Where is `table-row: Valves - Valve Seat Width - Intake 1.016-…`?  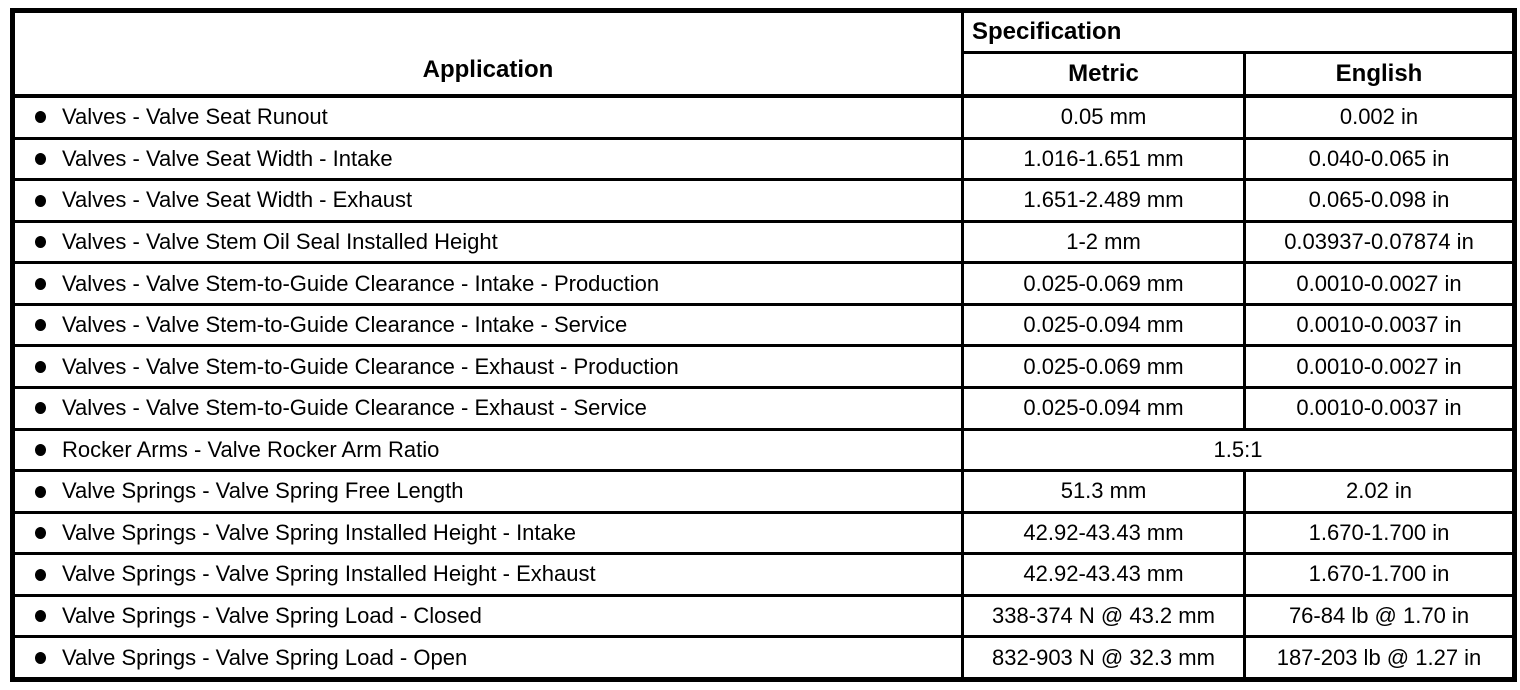 table-row: Valves - Valve Seat Width - Intake 1.016-… is located at coordinates (763, 159).